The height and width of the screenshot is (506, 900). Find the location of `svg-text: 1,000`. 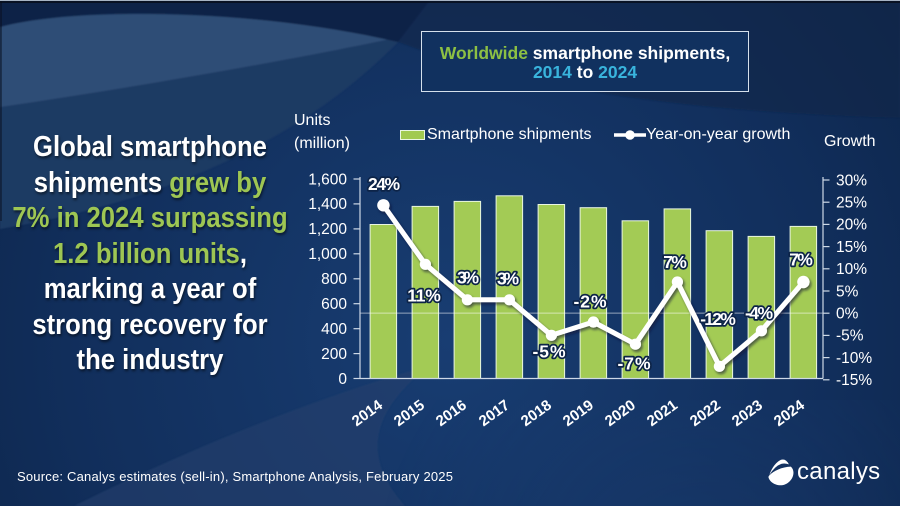

svg-text: 1,000 is located at coordinates (327, 254).